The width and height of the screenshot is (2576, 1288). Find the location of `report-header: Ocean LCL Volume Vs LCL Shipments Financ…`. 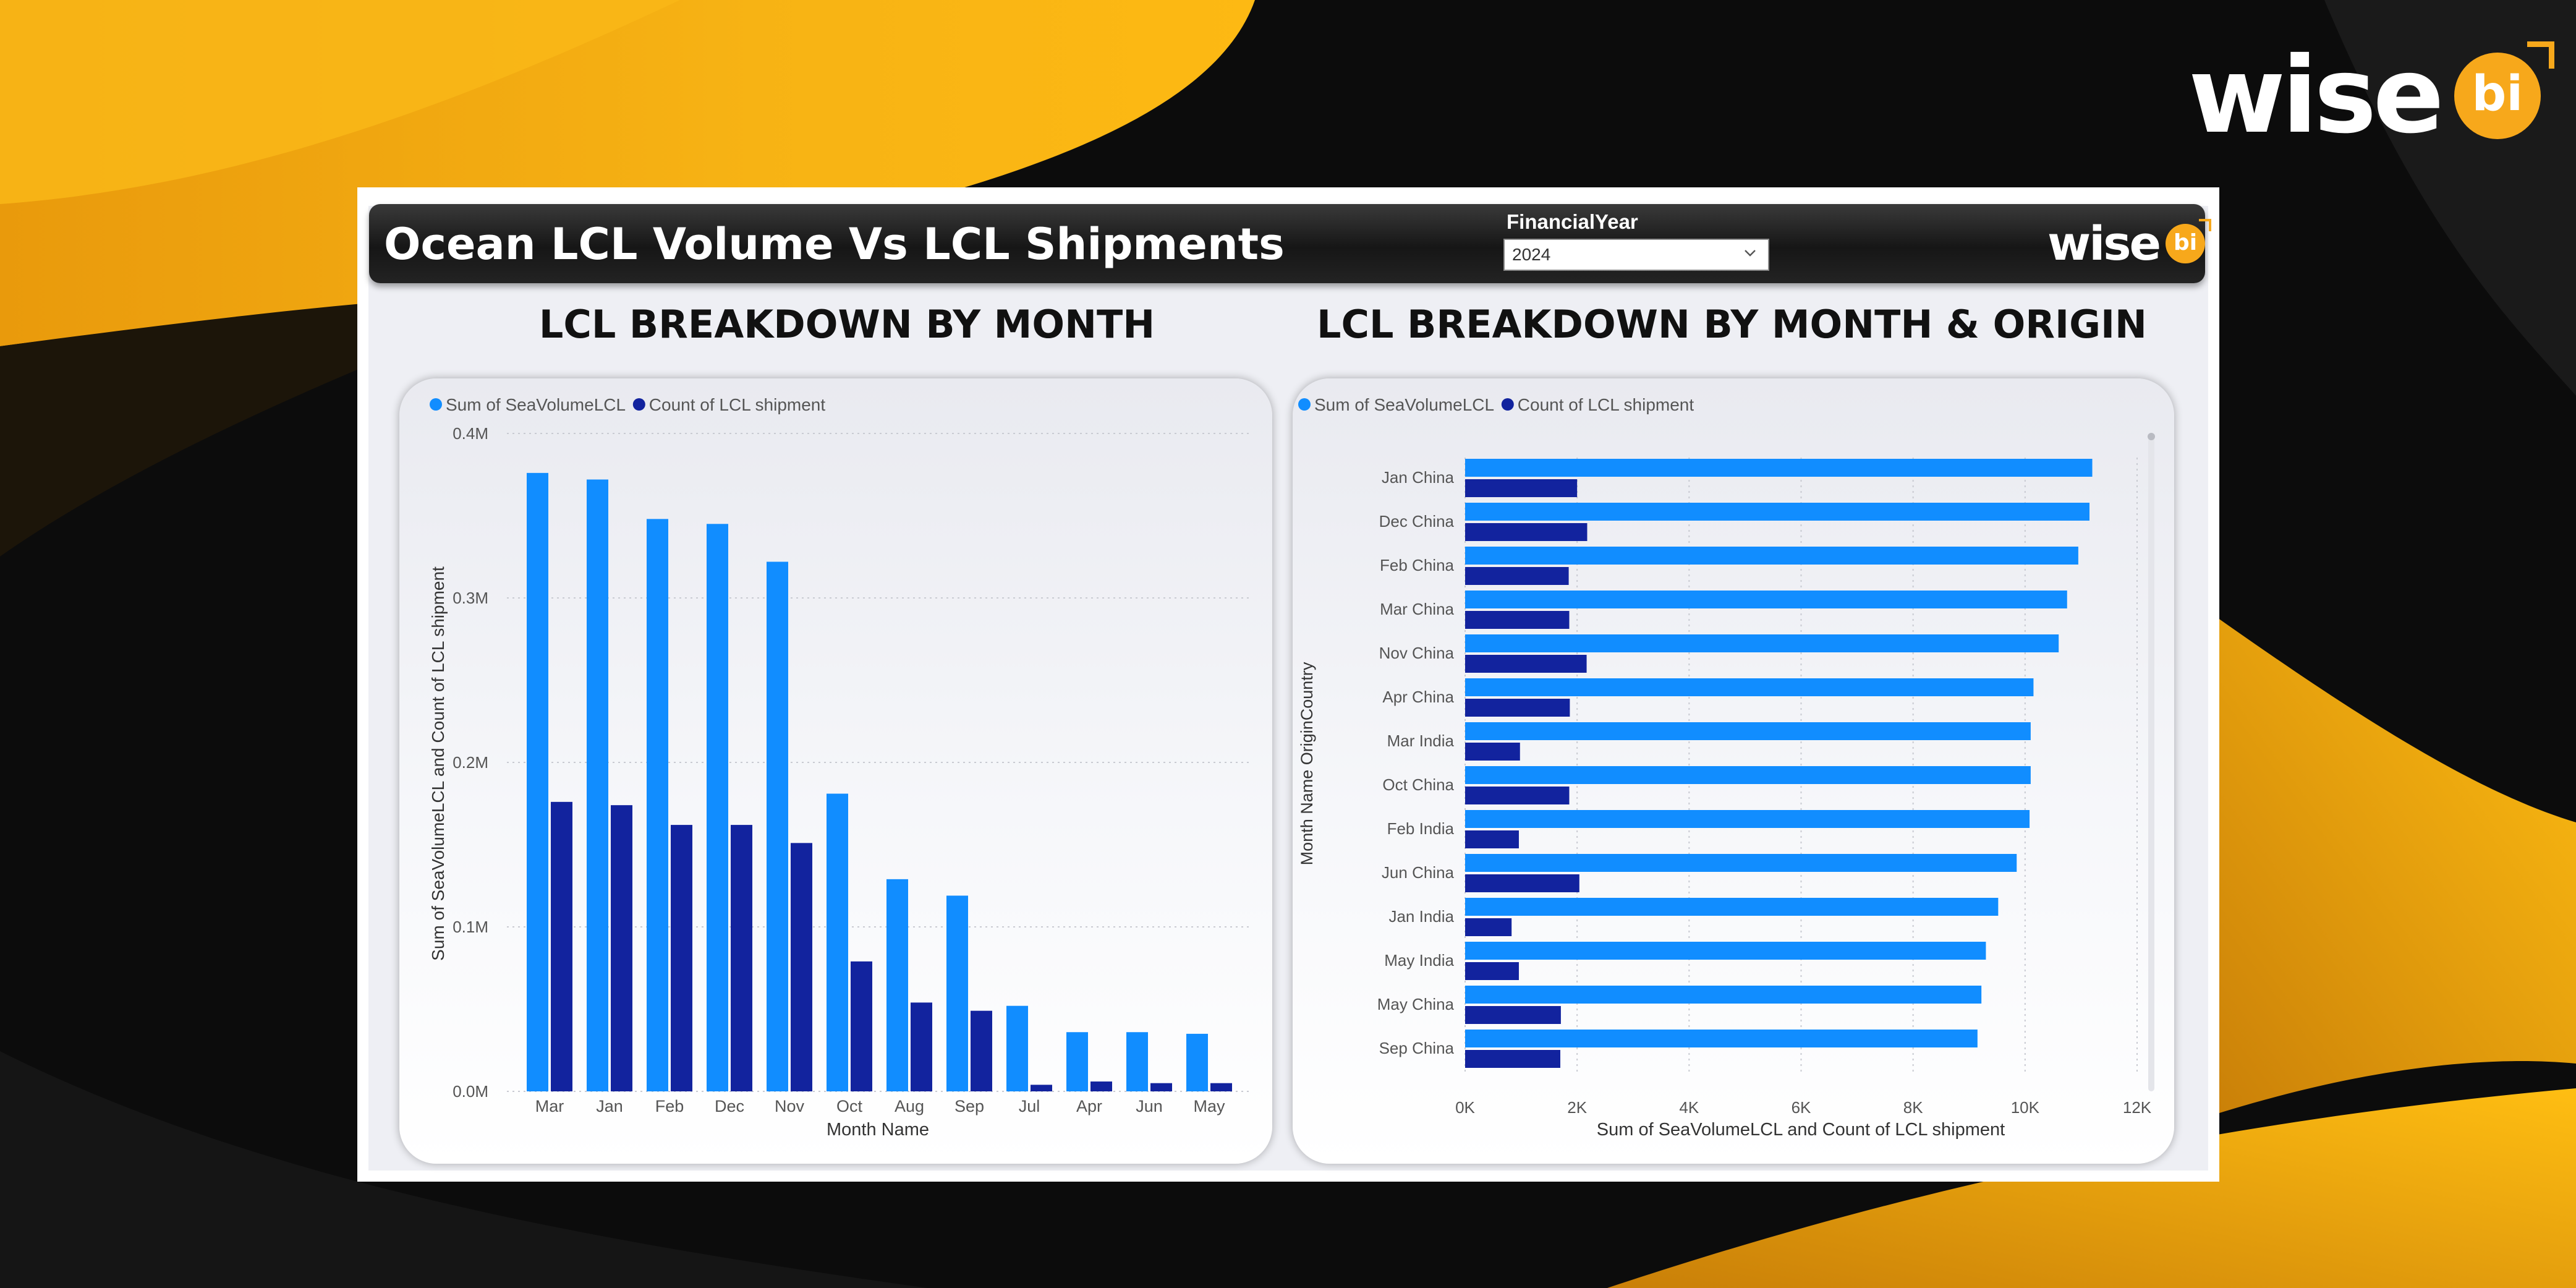

report-header: Ocean LCL Volume Vs LCL Shipments Financ… is located at coordinates (1290, 243).